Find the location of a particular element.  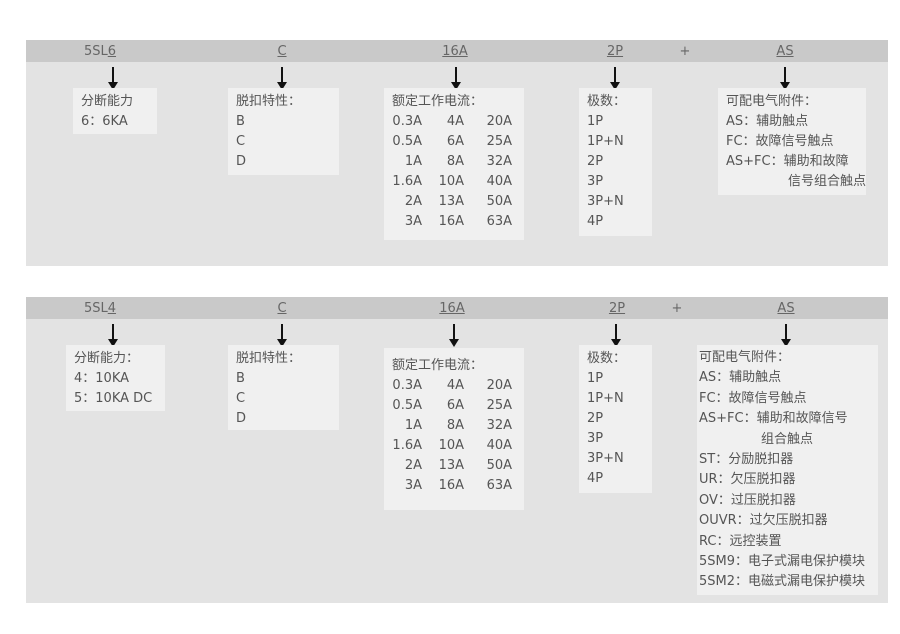

current-value: 0.3A is located at coordinates (407, 121).